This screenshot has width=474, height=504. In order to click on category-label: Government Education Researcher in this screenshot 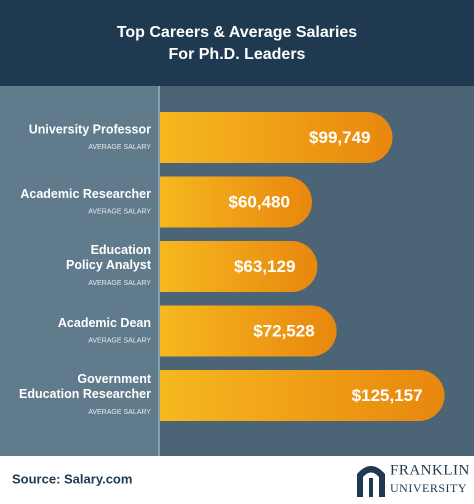, I will do `click(85, 386)`.